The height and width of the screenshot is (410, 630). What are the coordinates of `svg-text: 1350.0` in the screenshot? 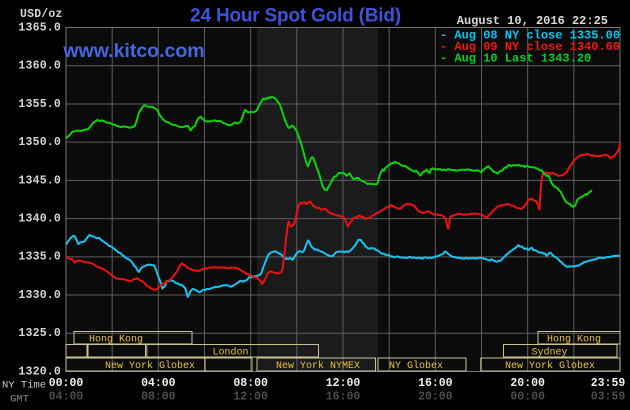 It's located at (39, 142).